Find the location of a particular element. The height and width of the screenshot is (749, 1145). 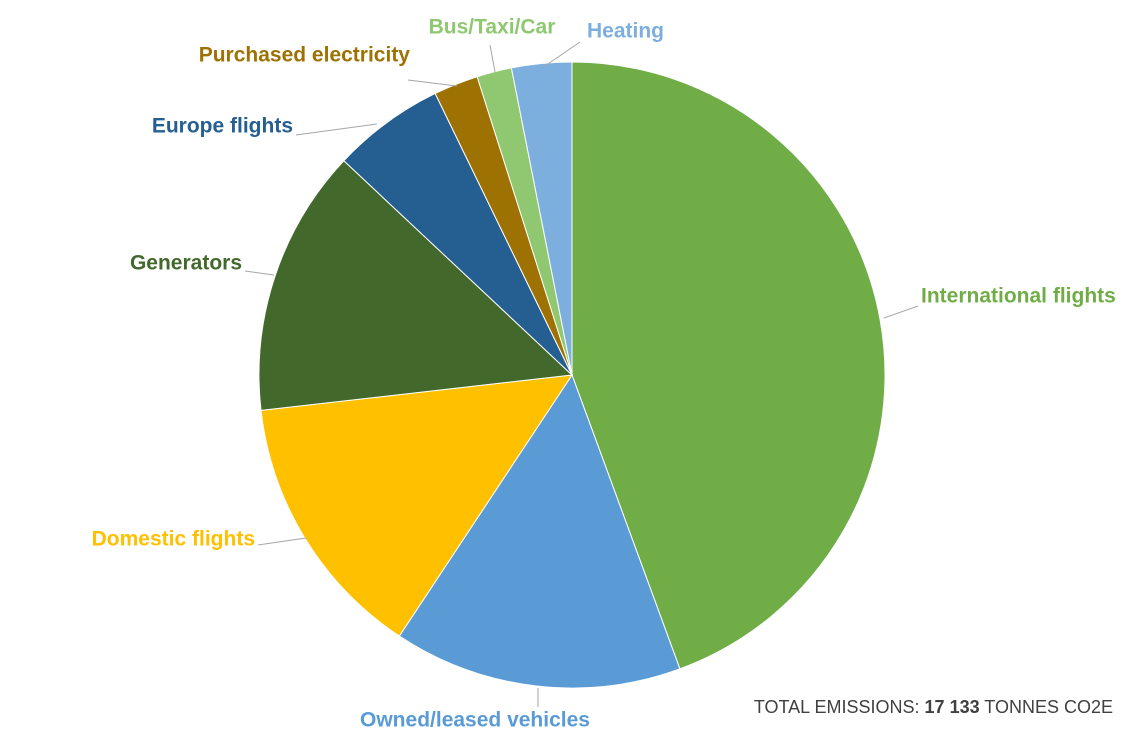

slice-label: Bus/Taxi/Car is located at coordinates (492, 27).